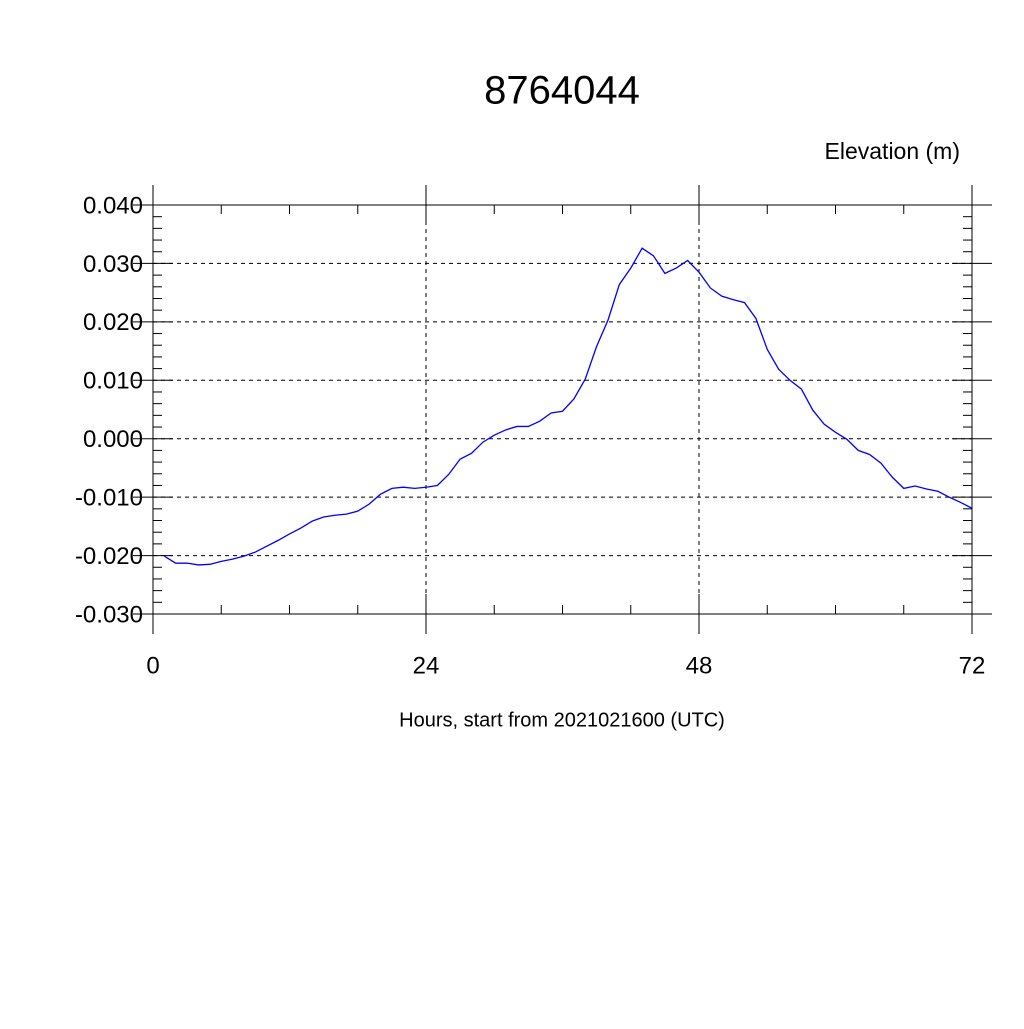 This screenshot has width=1024, height=1029. I want to click on y-tick-label: -0.010, so click(109, 497).